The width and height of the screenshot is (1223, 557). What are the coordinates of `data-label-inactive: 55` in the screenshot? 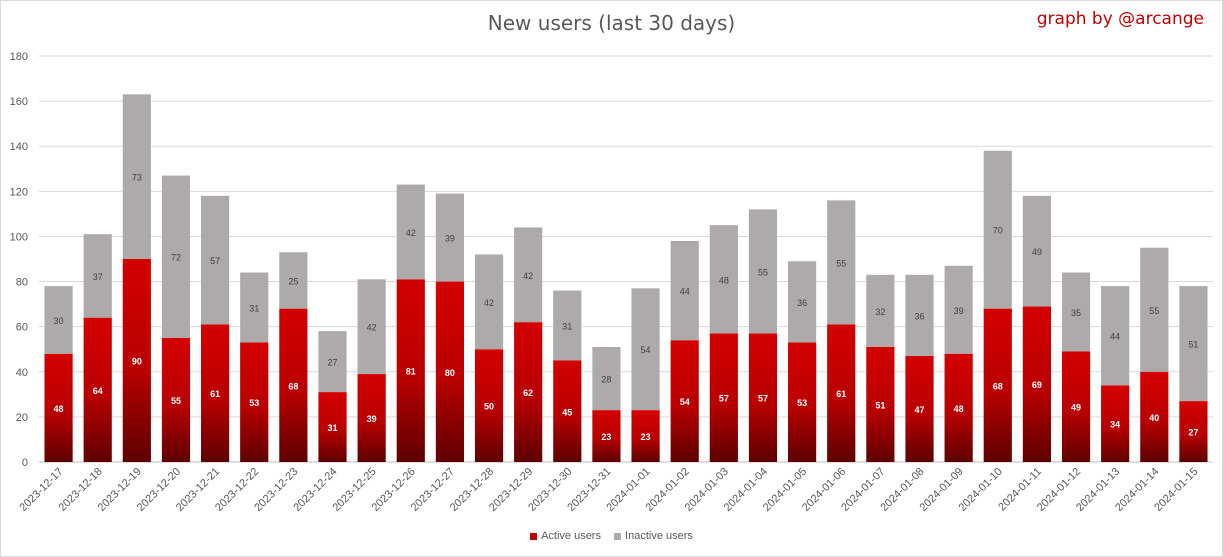 It's located at (763, 272).